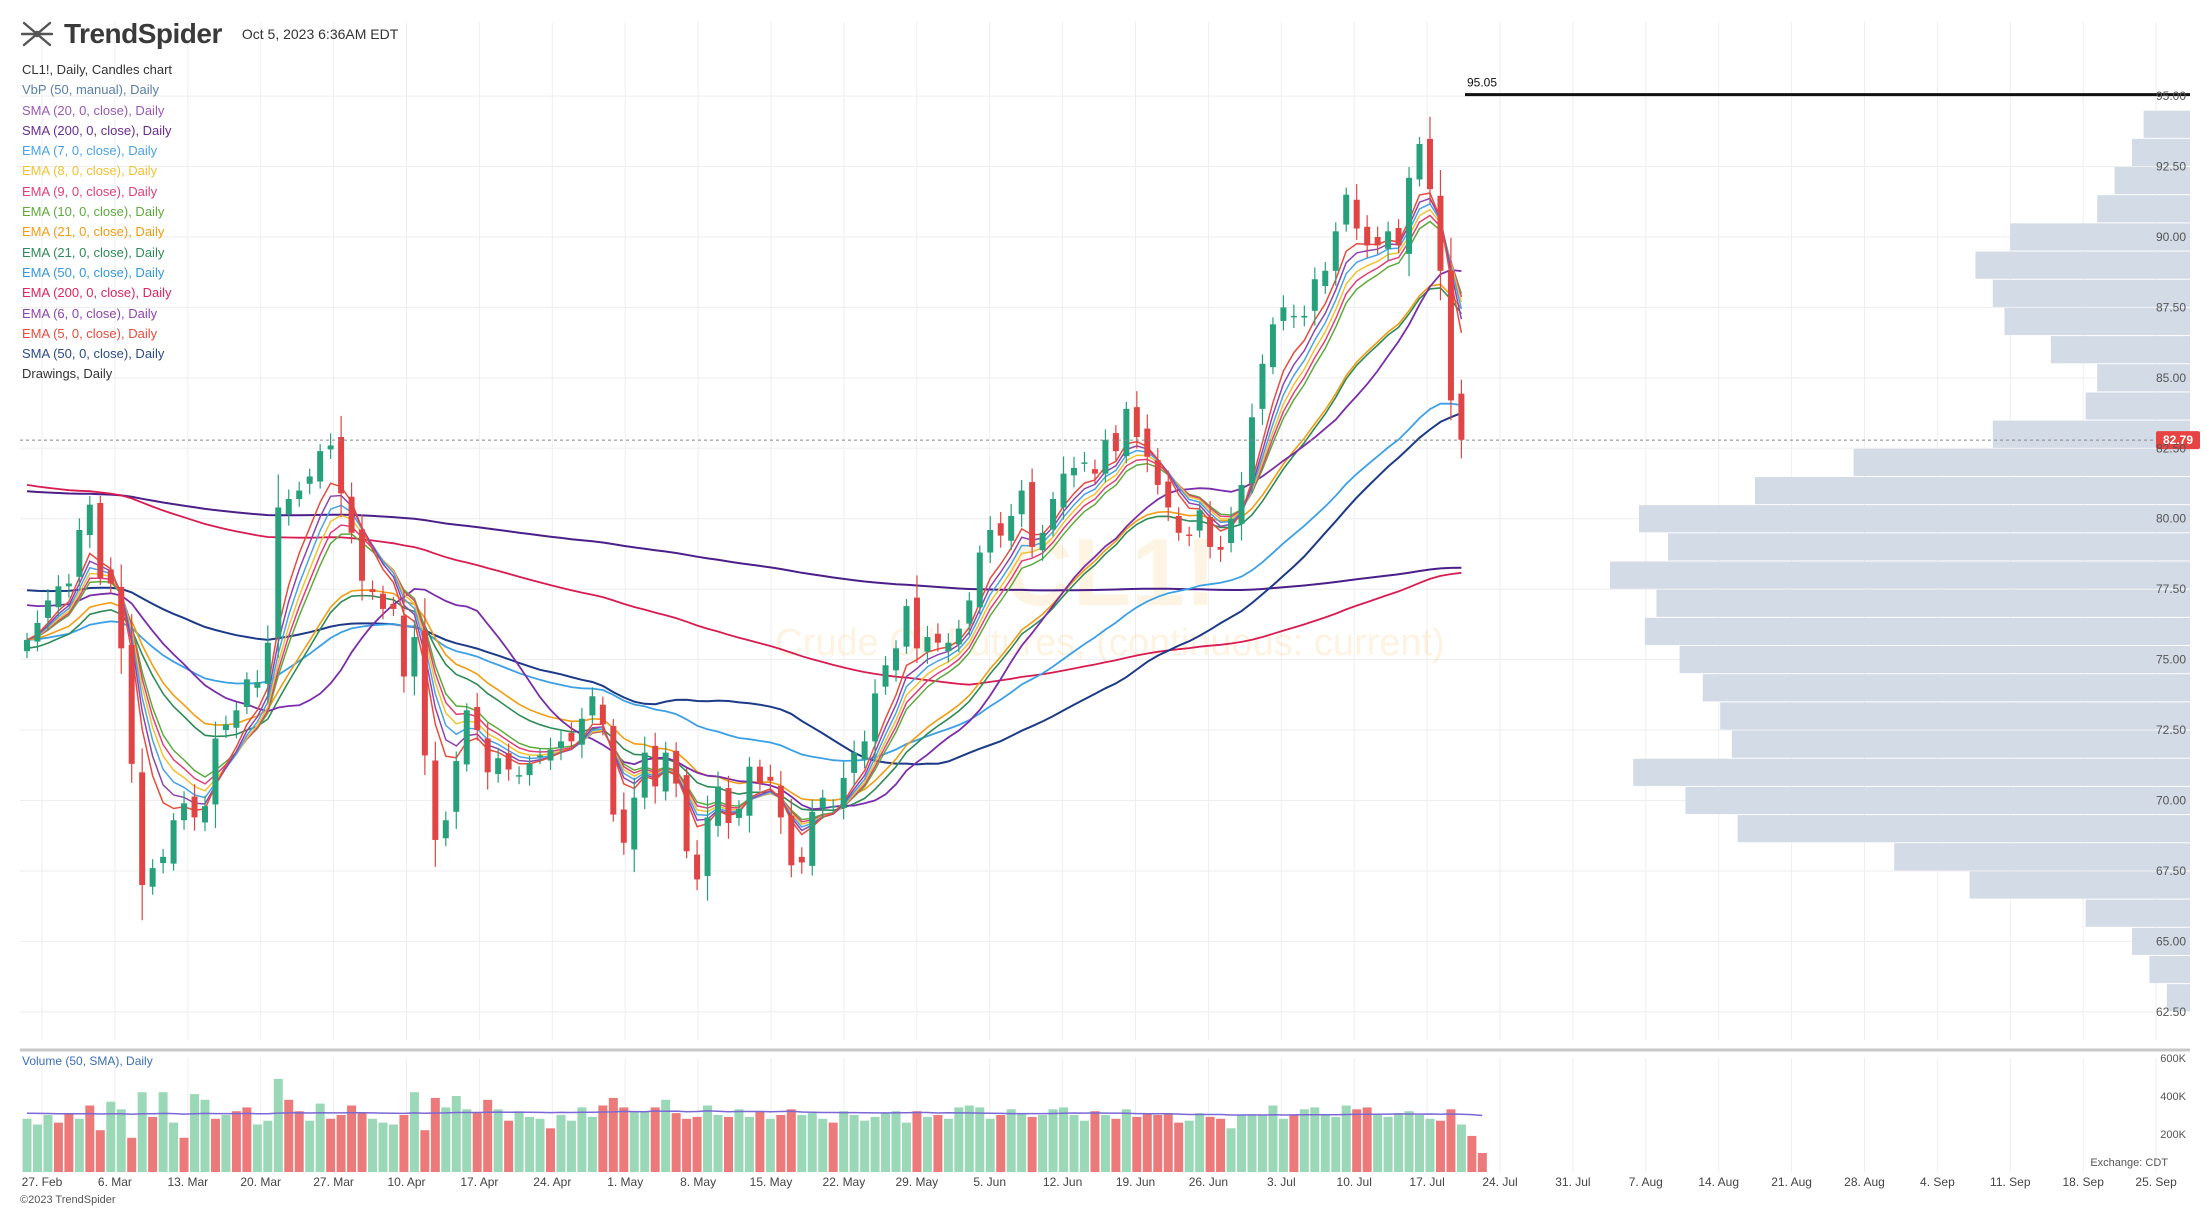 The height and width of the screenshot is (1214, 2207). I want to click on legend-item: EMA (9, 0, close), Daily, so click(90, 191).